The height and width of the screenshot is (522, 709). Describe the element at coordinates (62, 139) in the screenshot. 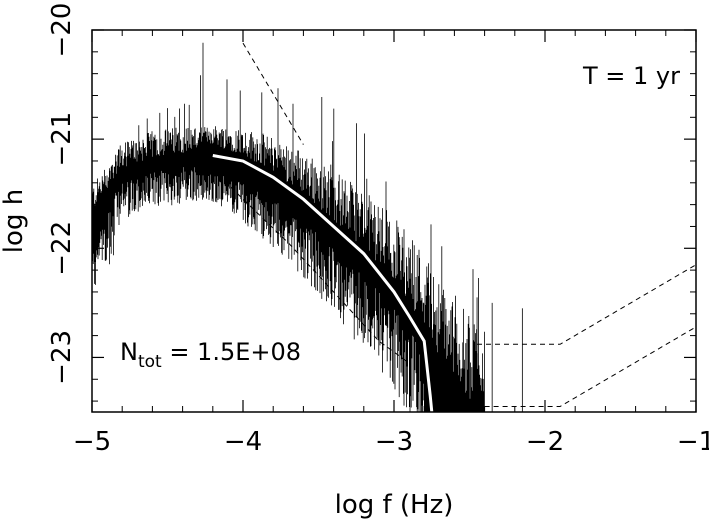

I see `y-tick-label: −21` at that location.